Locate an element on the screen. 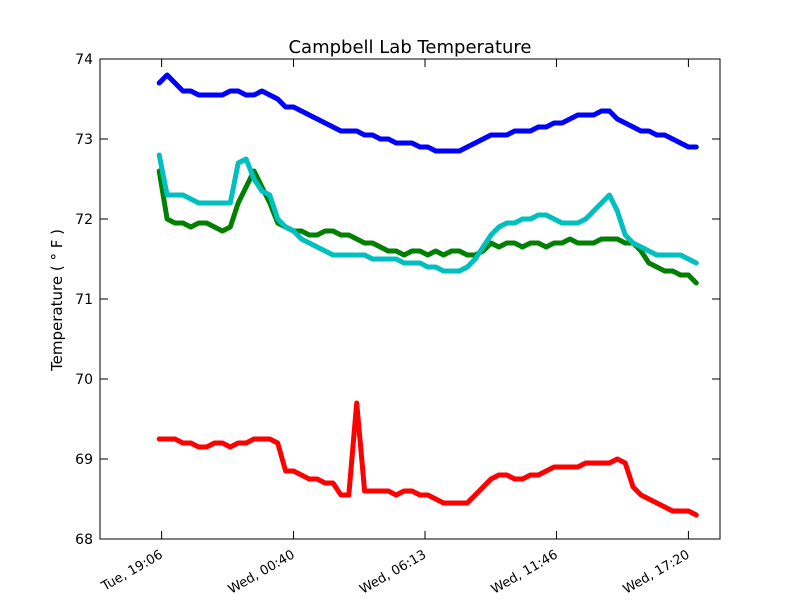  y-tick-label: 68 is located at coordinates (84, 540).